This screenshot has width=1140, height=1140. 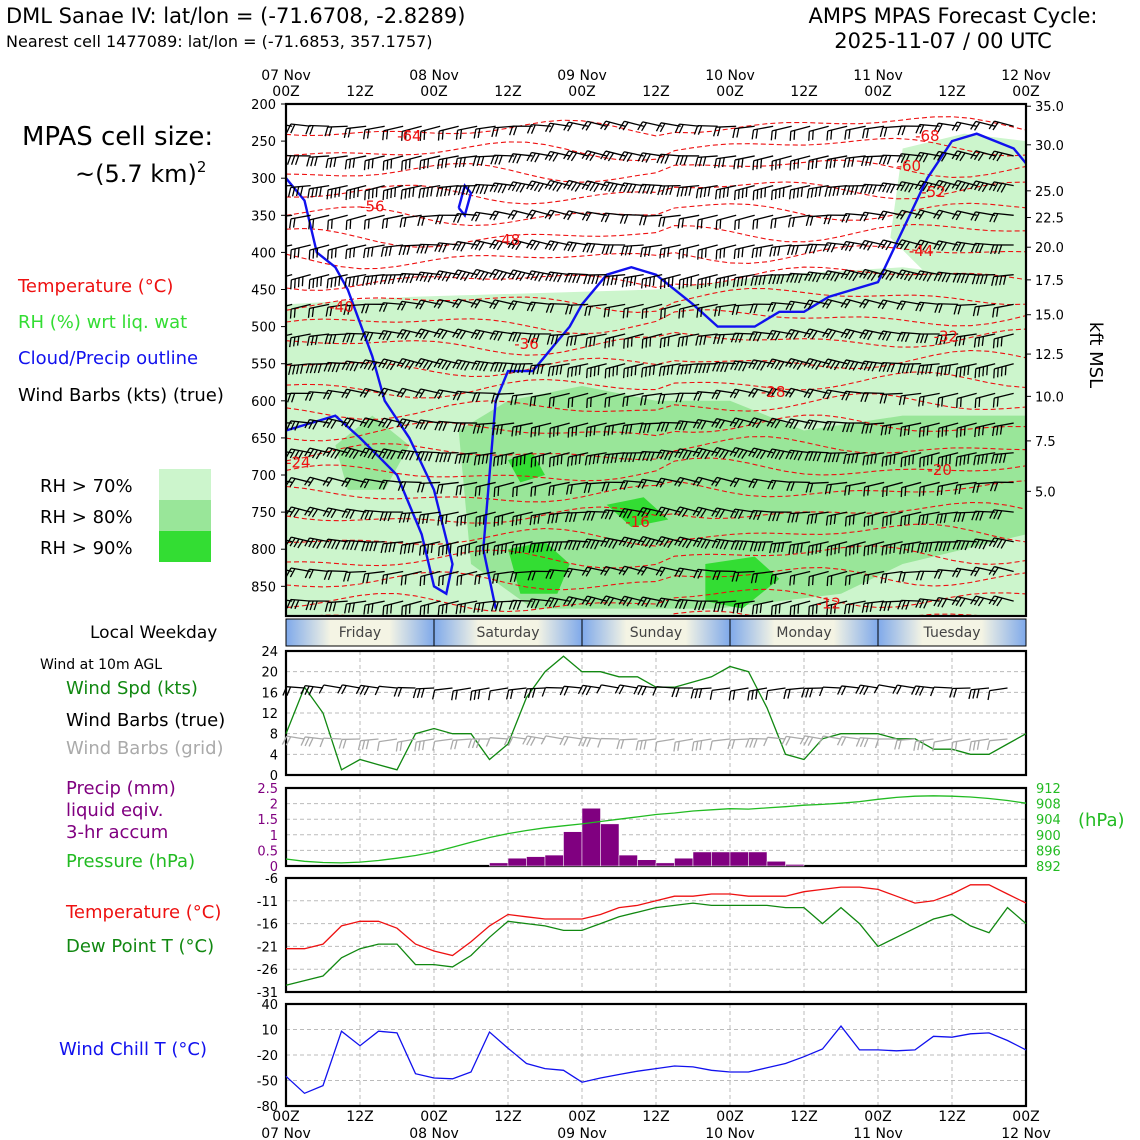 I want to click on surface-barb-true, so click(x=404, y=691).